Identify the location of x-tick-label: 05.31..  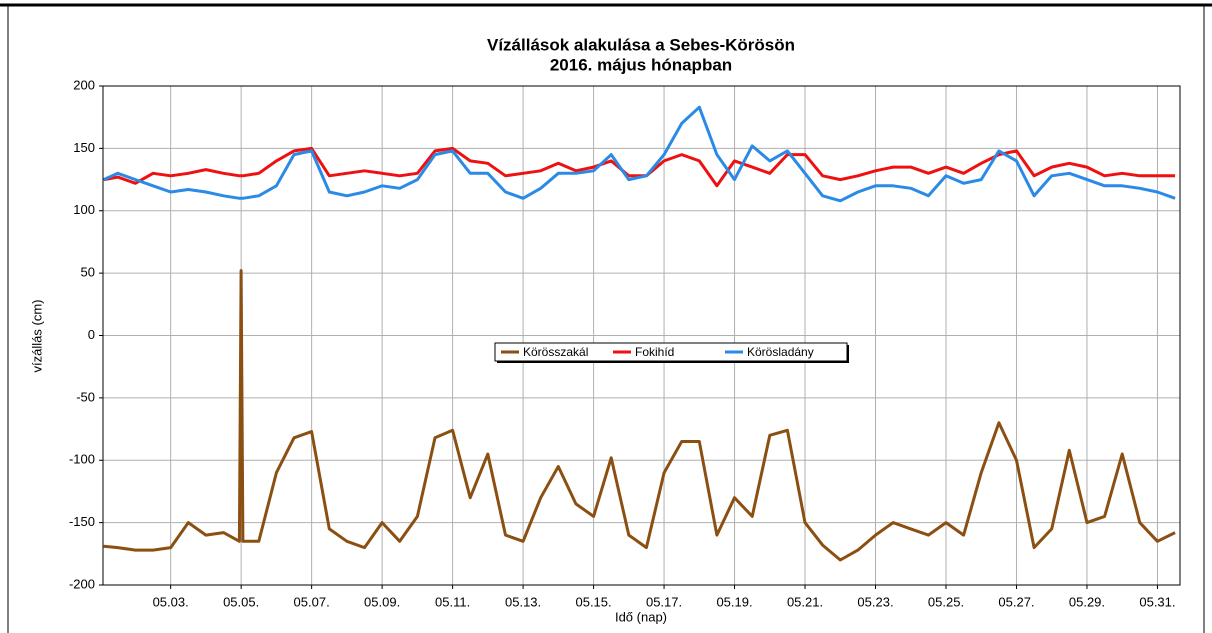
(1157, 601).